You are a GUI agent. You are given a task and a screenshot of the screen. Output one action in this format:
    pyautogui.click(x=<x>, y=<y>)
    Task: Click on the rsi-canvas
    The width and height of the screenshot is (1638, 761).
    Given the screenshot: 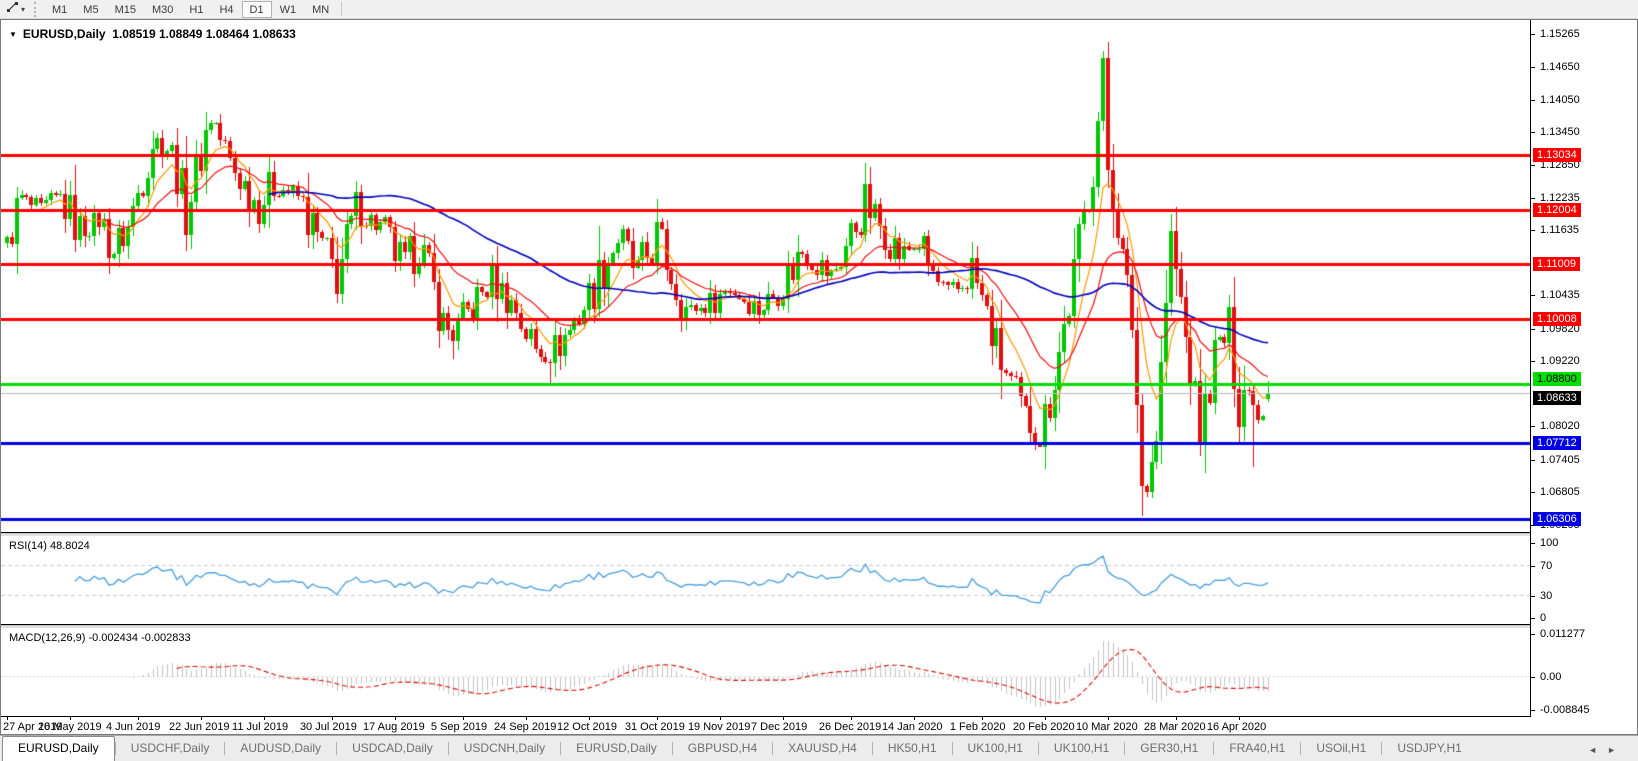 What is the action you would take?
    pyautogui.click(x=765, y=580)
    